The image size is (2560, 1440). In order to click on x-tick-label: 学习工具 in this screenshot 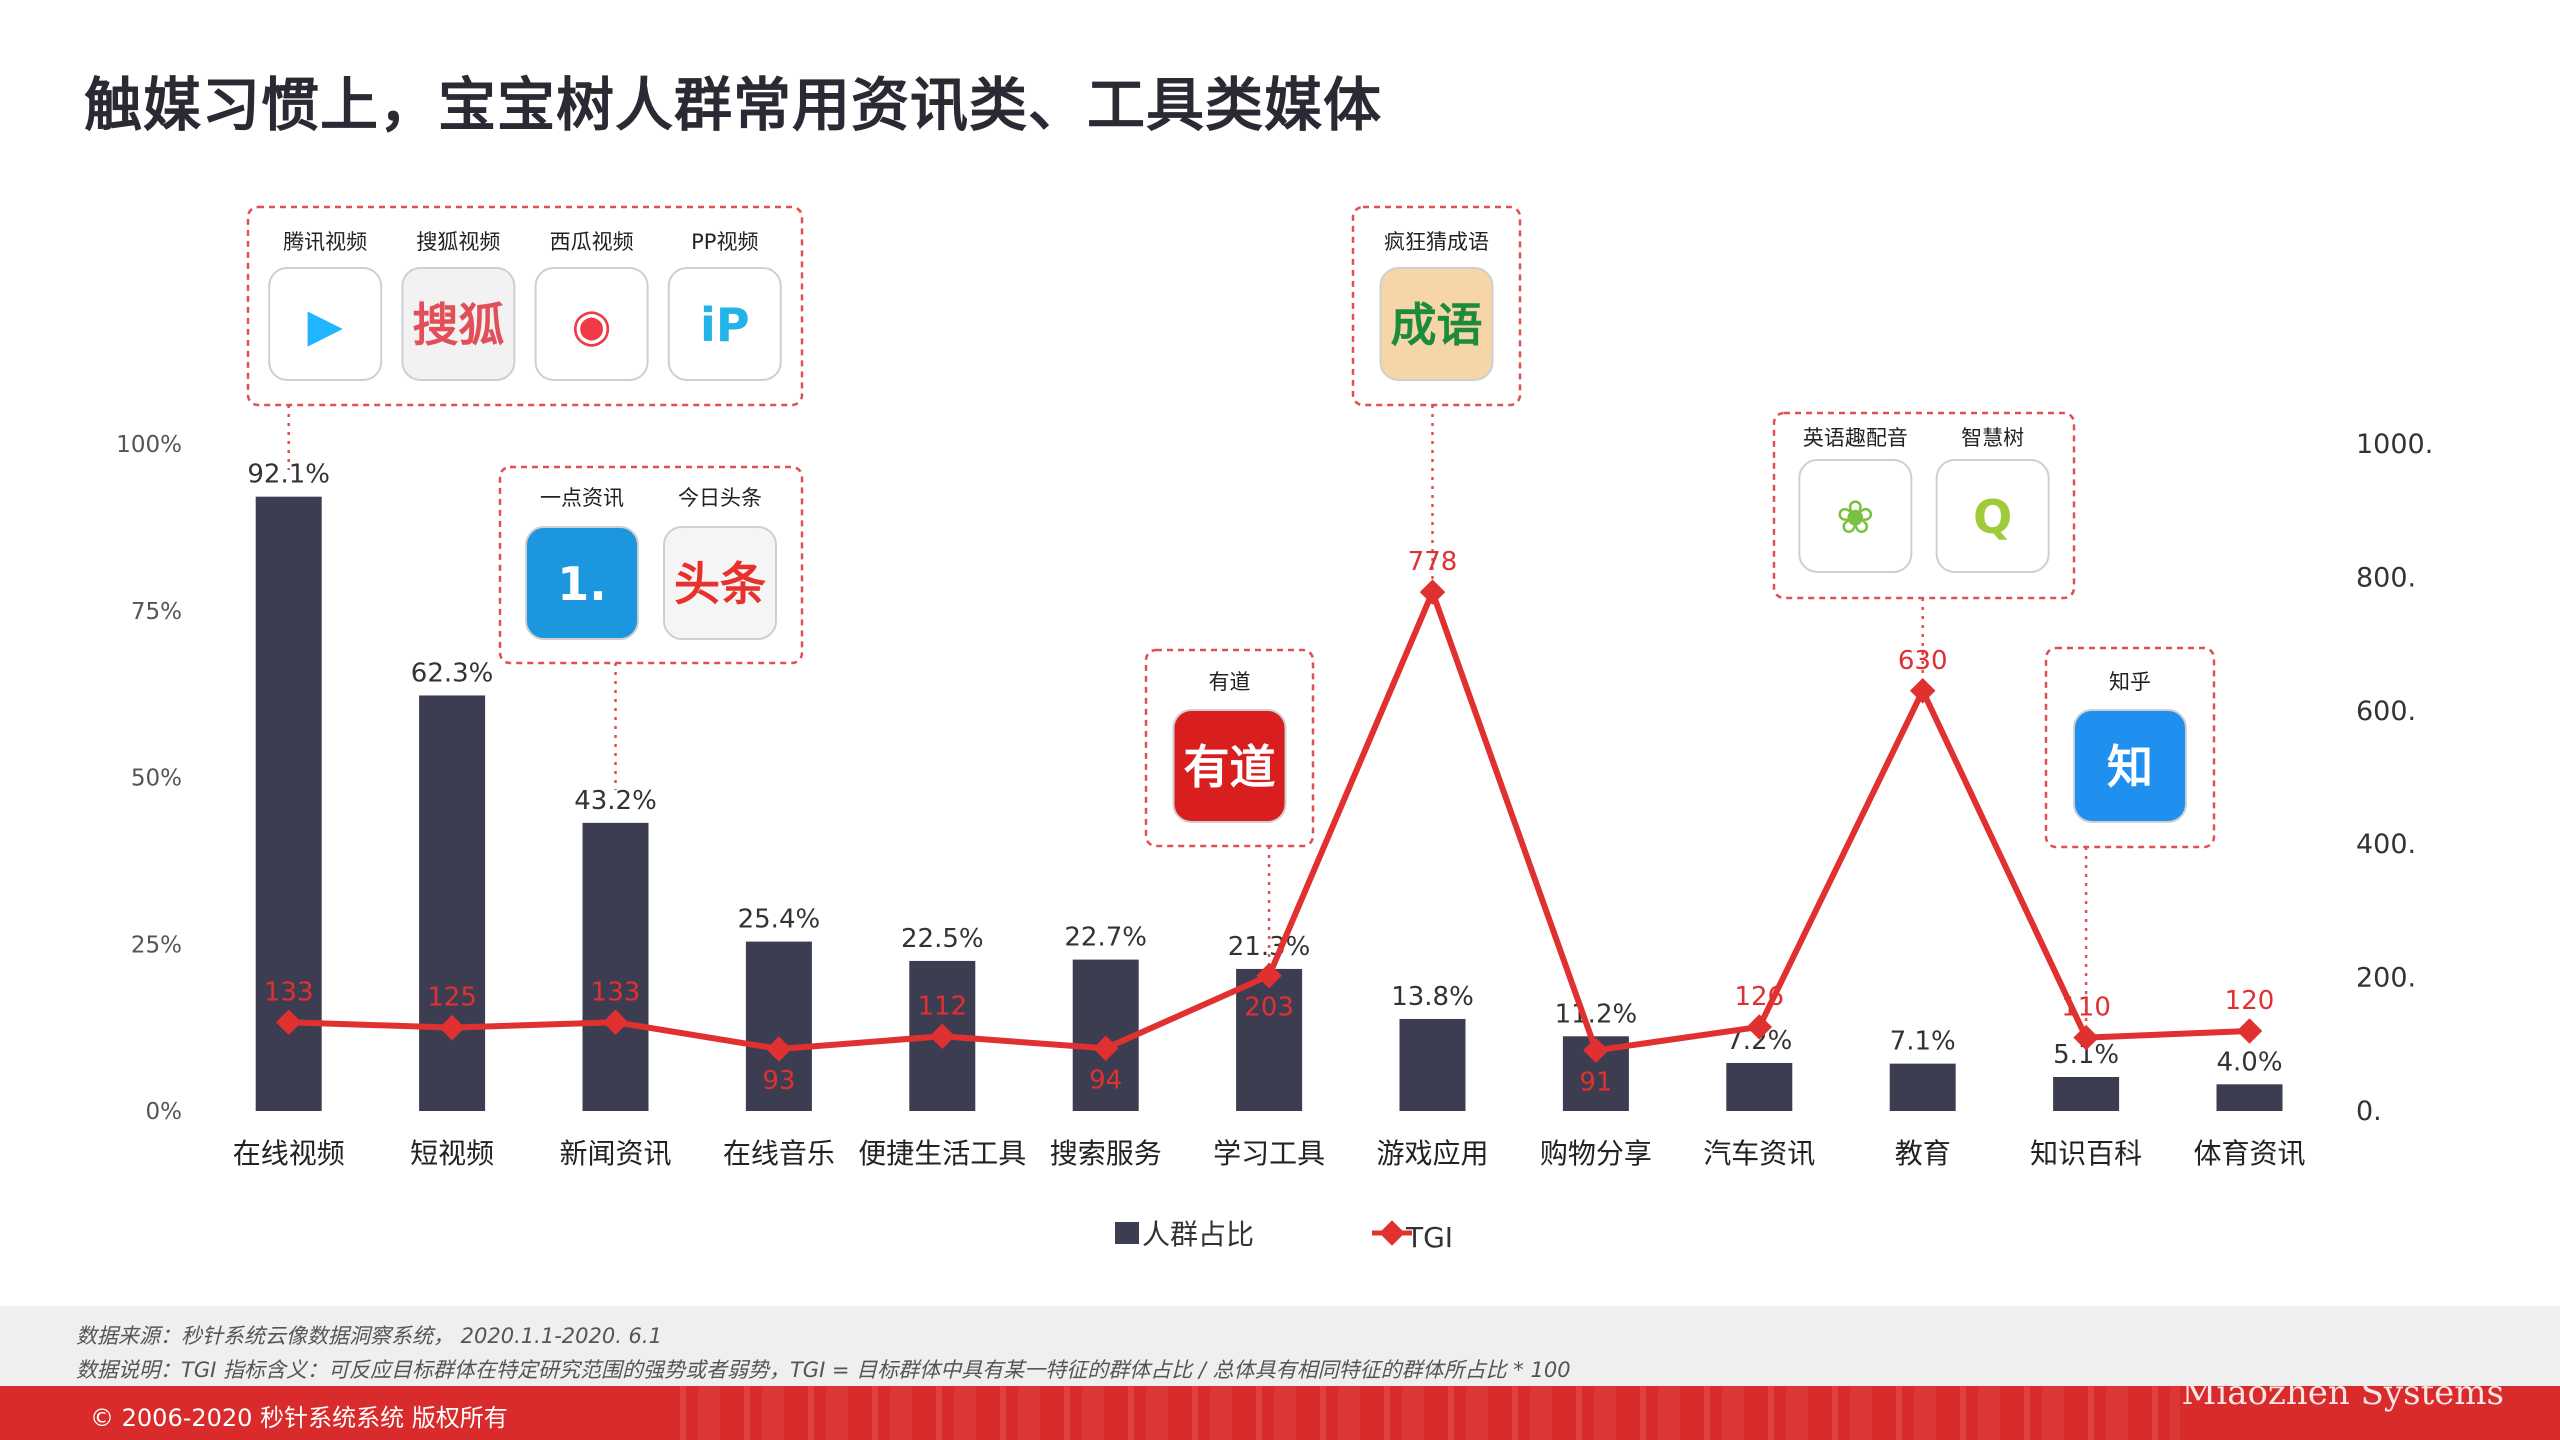, I will do `click(1269, 1153)`.